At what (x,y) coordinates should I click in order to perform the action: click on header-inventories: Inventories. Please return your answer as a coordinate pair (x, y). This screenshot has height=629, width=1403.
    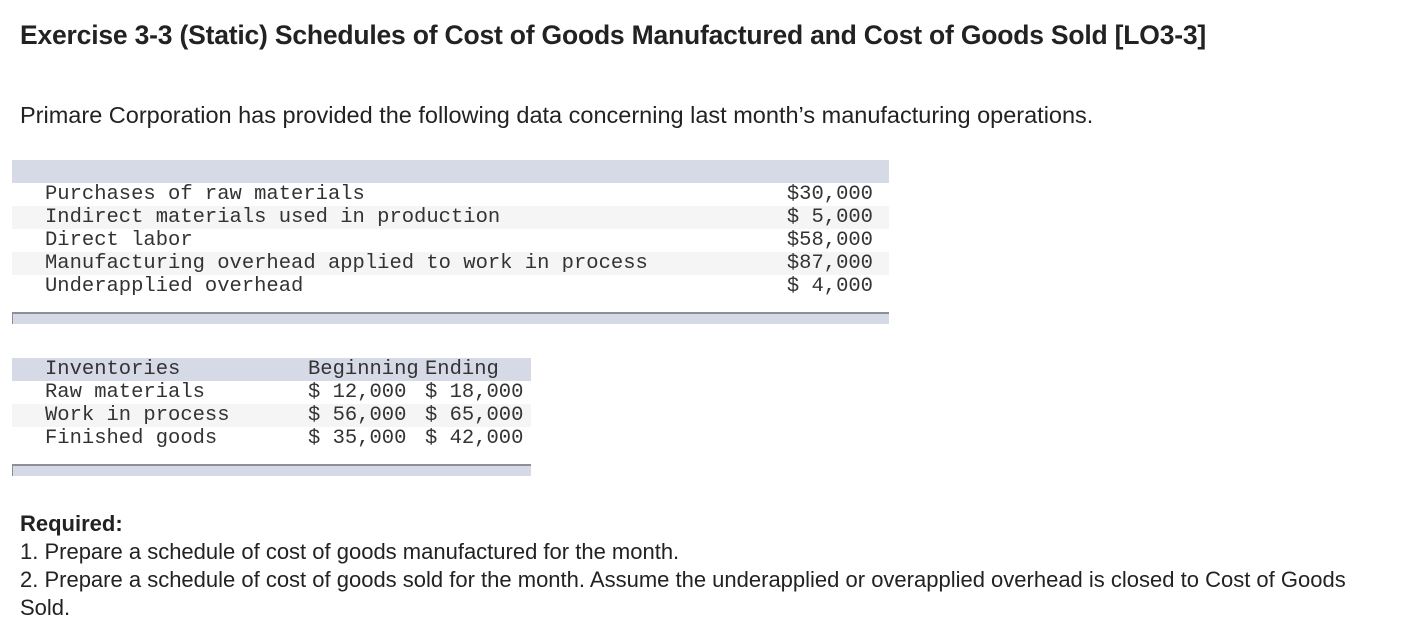
    Looking at the image, I should click on (113, 369).